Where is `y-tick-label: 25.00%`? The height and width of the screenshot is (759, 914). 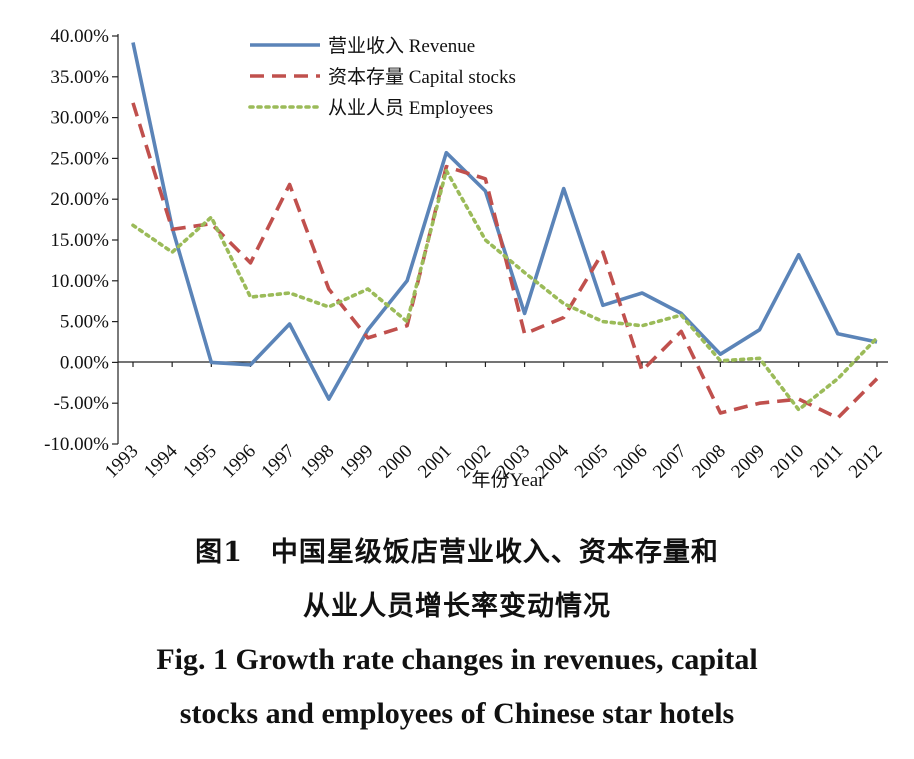 y-tick-label: 25.00% is located at coordinates (79, 158).